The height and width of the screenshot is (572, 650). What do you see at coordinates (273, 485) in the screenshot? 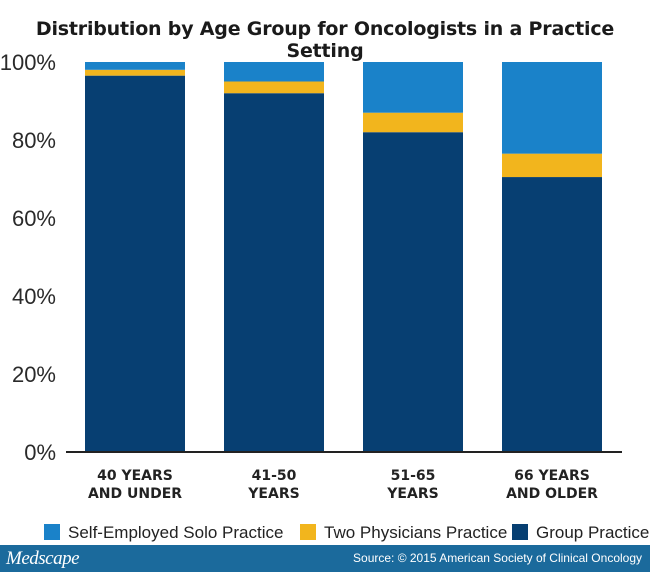
I see `x-tick-label: 41-50 YEARS` at bounding box center [273, 485].